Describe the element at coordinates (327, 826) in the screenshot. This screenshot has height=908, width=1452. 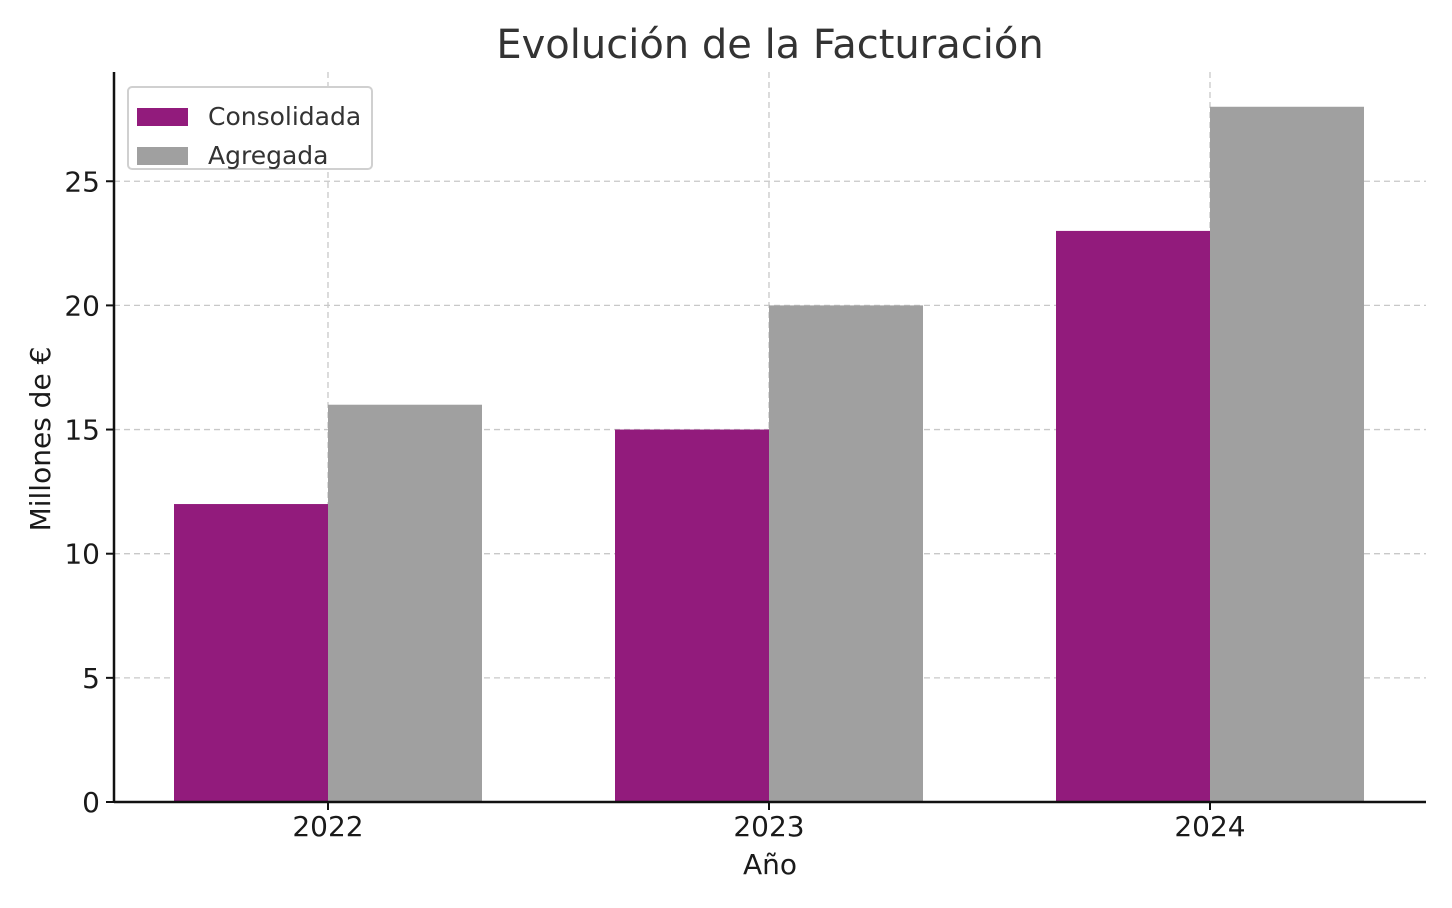
I see `x-tick-label: 2022` at that location.